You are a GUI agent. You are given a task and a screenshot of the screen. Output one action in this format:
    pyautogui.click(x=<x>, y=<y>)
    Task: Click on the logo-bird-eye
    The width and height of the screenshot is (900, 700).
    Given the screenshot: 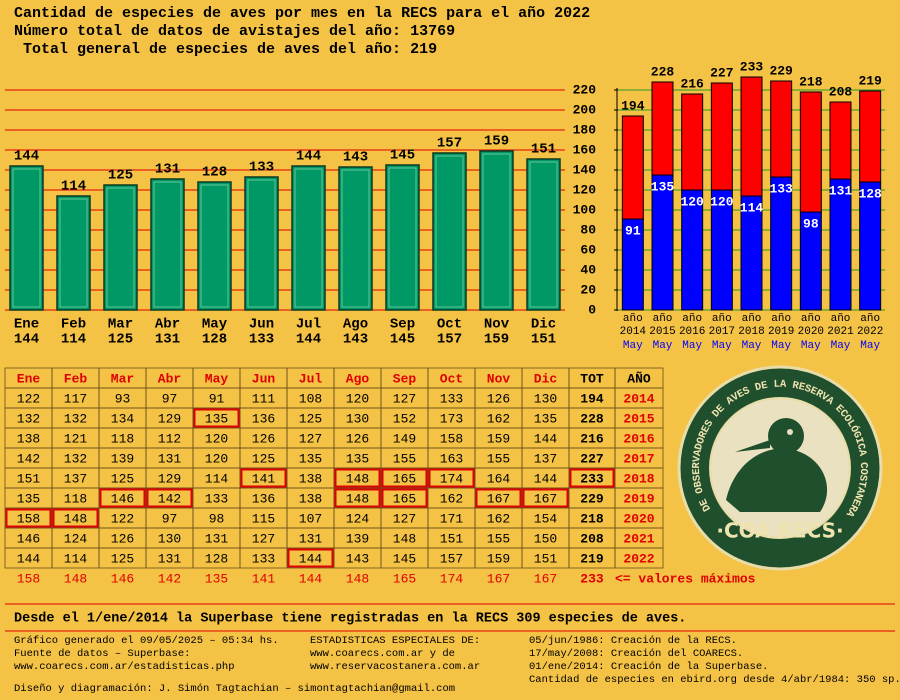 What is the action you would take?
    pyautogui.click(x=790, y=432)
    